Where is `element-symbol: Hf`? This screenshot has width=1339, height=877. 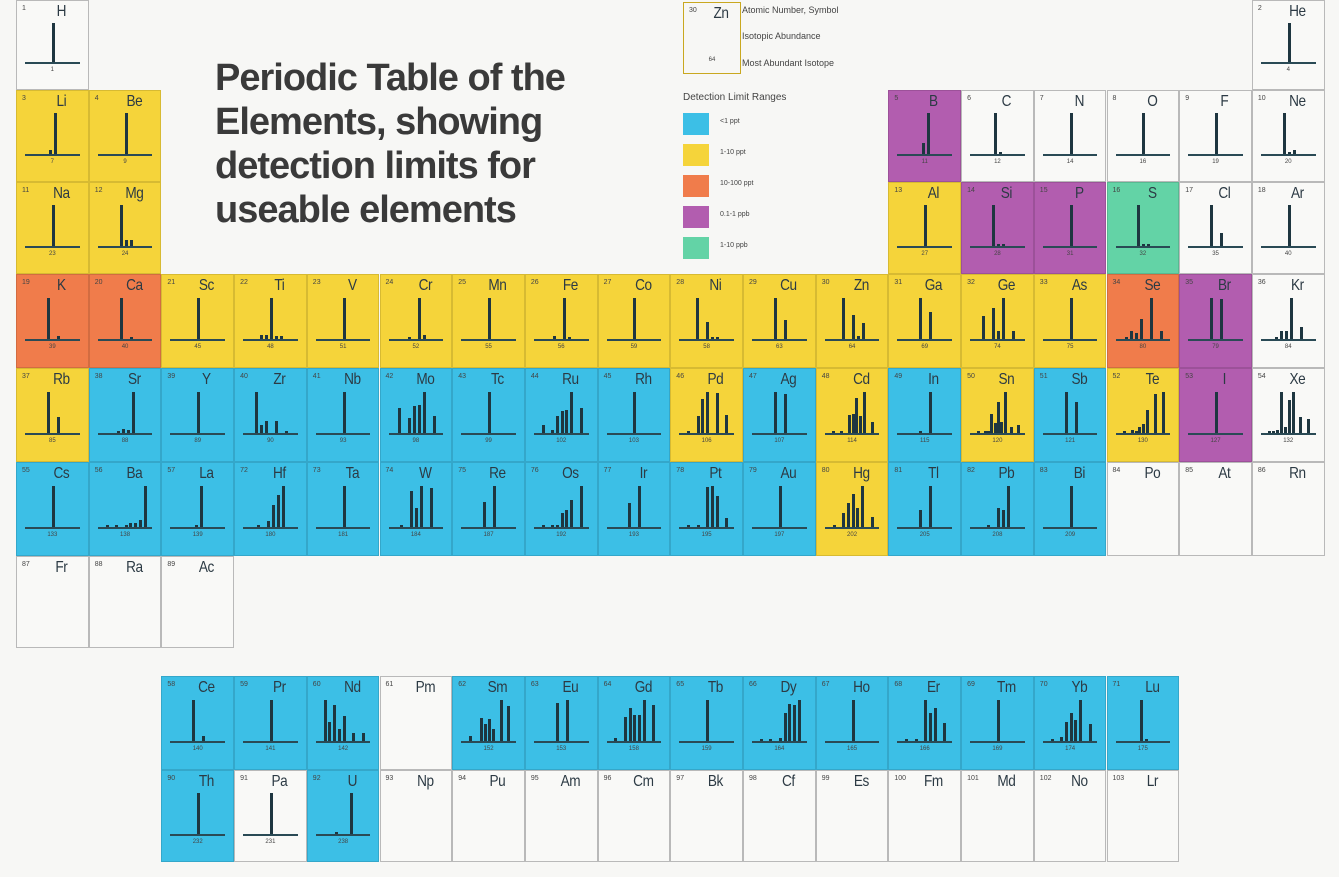
element-symbol: Hf is located at coordinates (279, 473).